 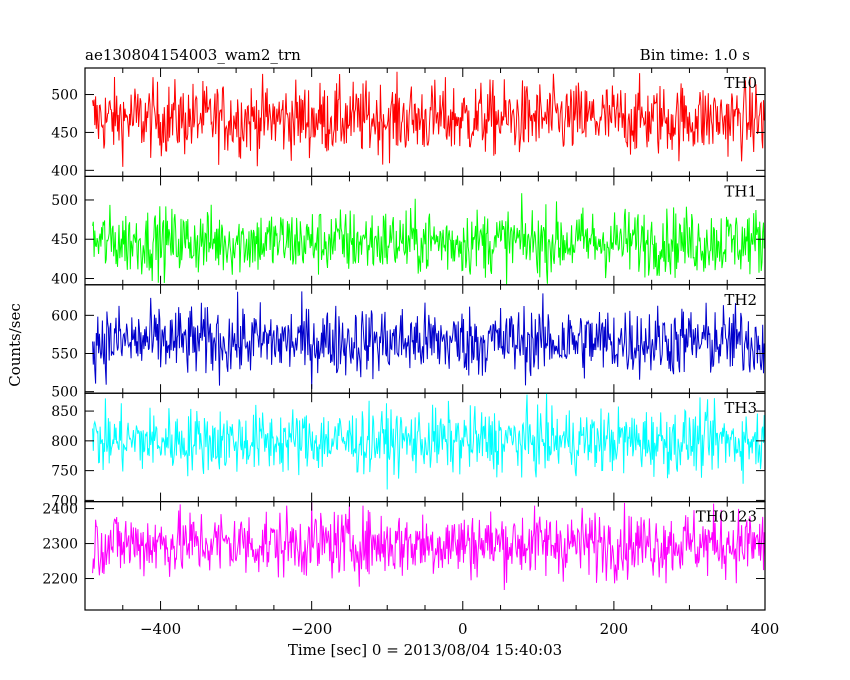 I want to click on y-tick-label-th2: 550, so click(x=64, y=355).